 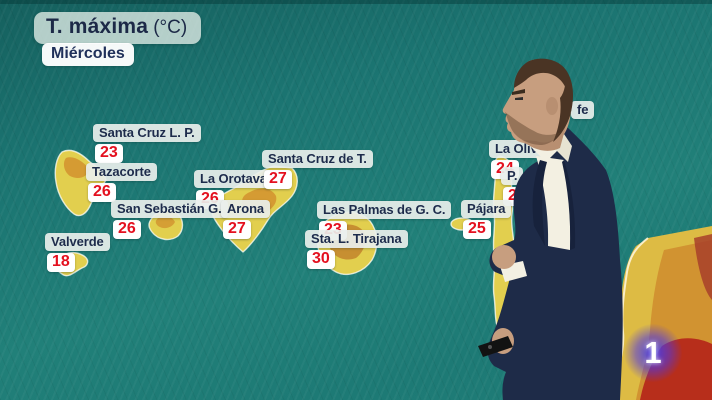 What do you see at coordinates (384, 210) in the screenshot?
I see `city-name-label: Las Palmas de G. C.` at bounding box center [384, 210].